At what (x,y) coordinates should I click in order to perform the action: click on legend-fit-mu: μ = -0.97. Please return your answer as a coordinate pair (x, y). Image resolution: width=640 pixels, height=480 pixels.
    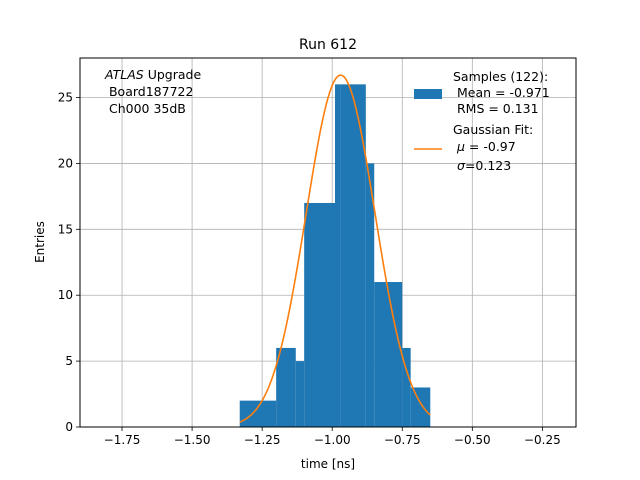
    Looking at the image, I should click on (486, 146).